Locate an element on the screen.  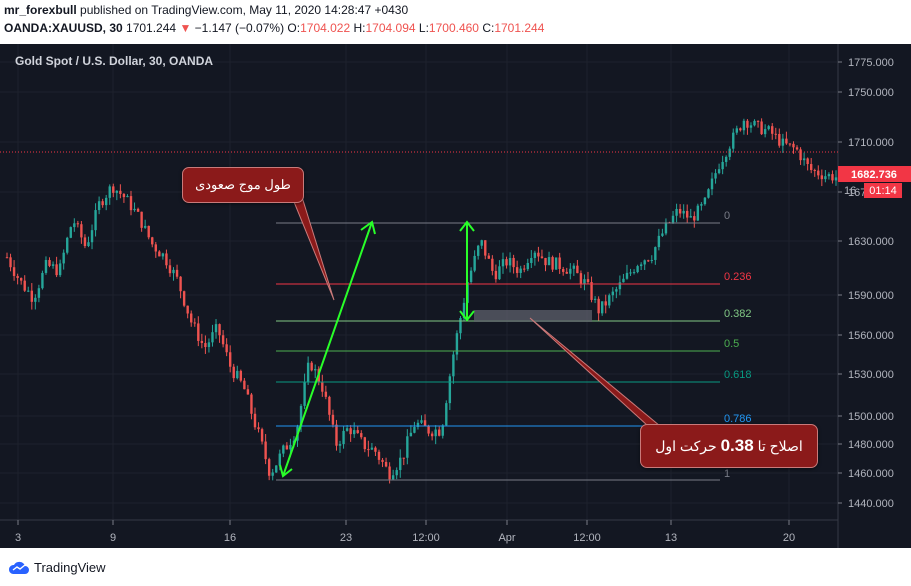
correction-zone-box is located at coordinates (533, 316).